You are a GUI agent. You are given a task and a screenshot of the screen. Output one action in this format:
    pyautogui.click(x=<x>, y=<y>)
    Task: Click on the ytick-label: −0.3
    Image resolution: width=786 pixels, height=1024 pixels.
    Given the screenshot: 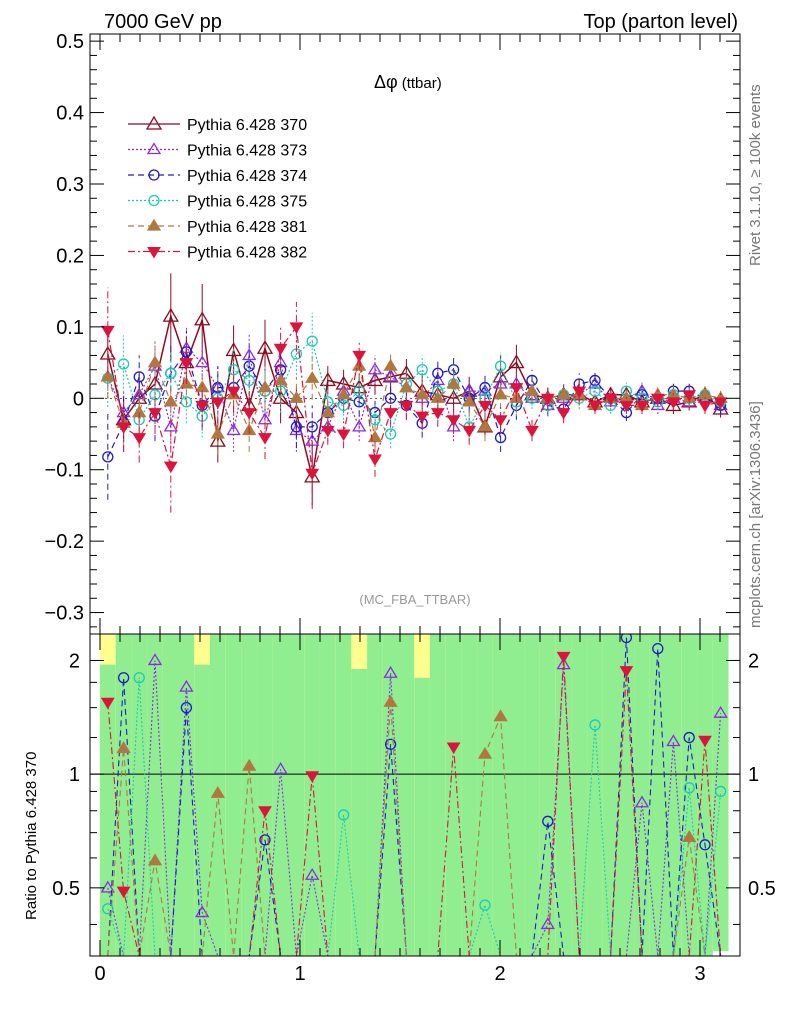 What is the action you would take?
    pyautogui.click(x=64, y=614)
    